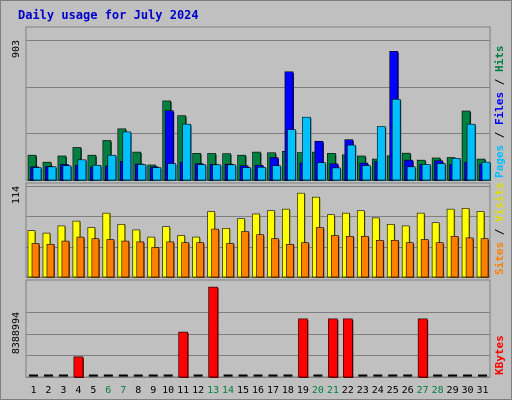 The height and width of the screenshot is (400, 512). I want to click on bar-pages-day-2-face, so click(52, 173).